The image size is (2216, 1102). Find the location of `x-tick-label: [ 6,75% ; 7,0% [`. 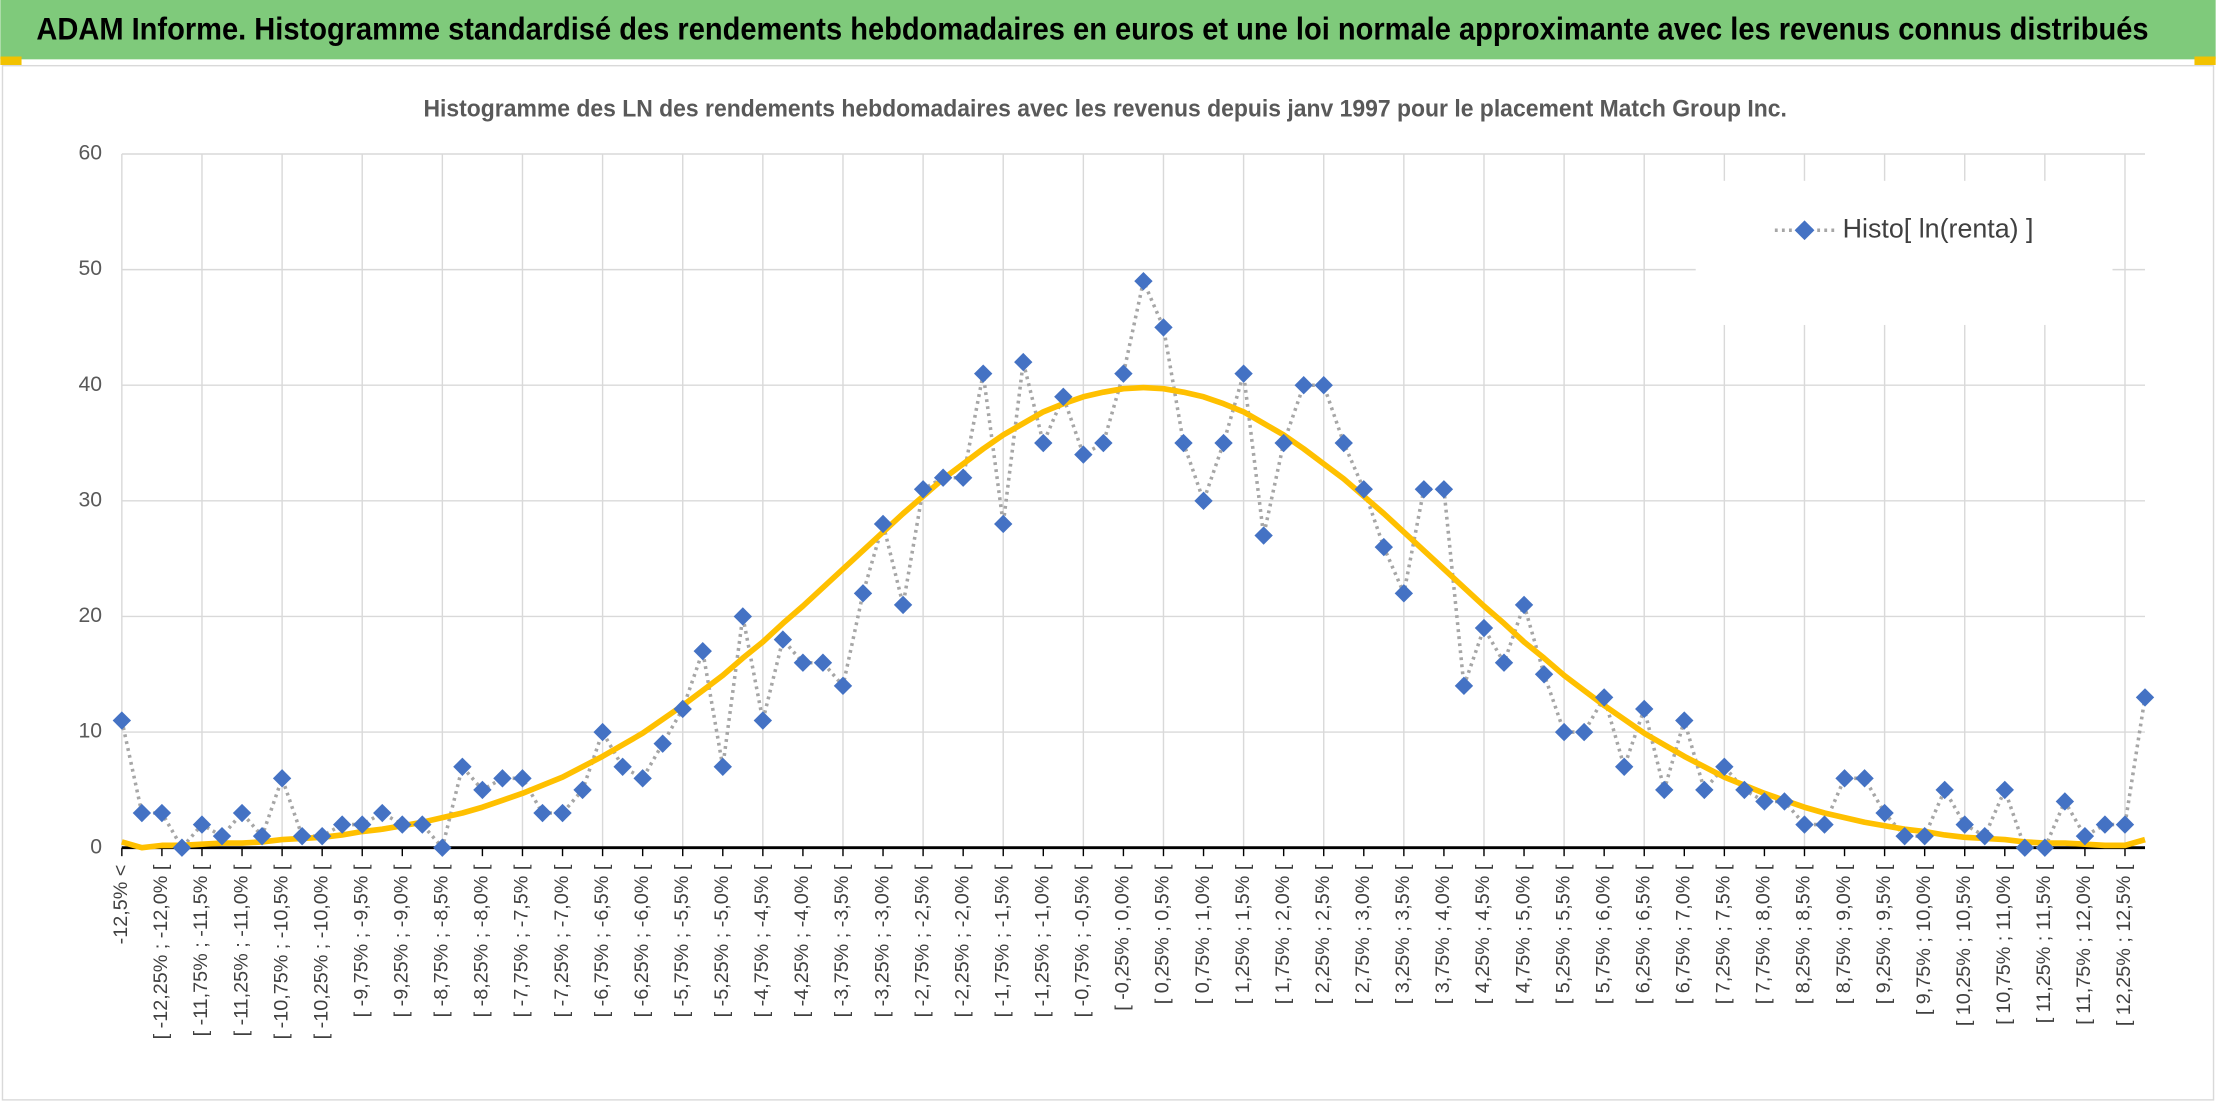

x-tick-label: [ 6,75% ; 7,0% [ is located at coordinates (1684, 934).